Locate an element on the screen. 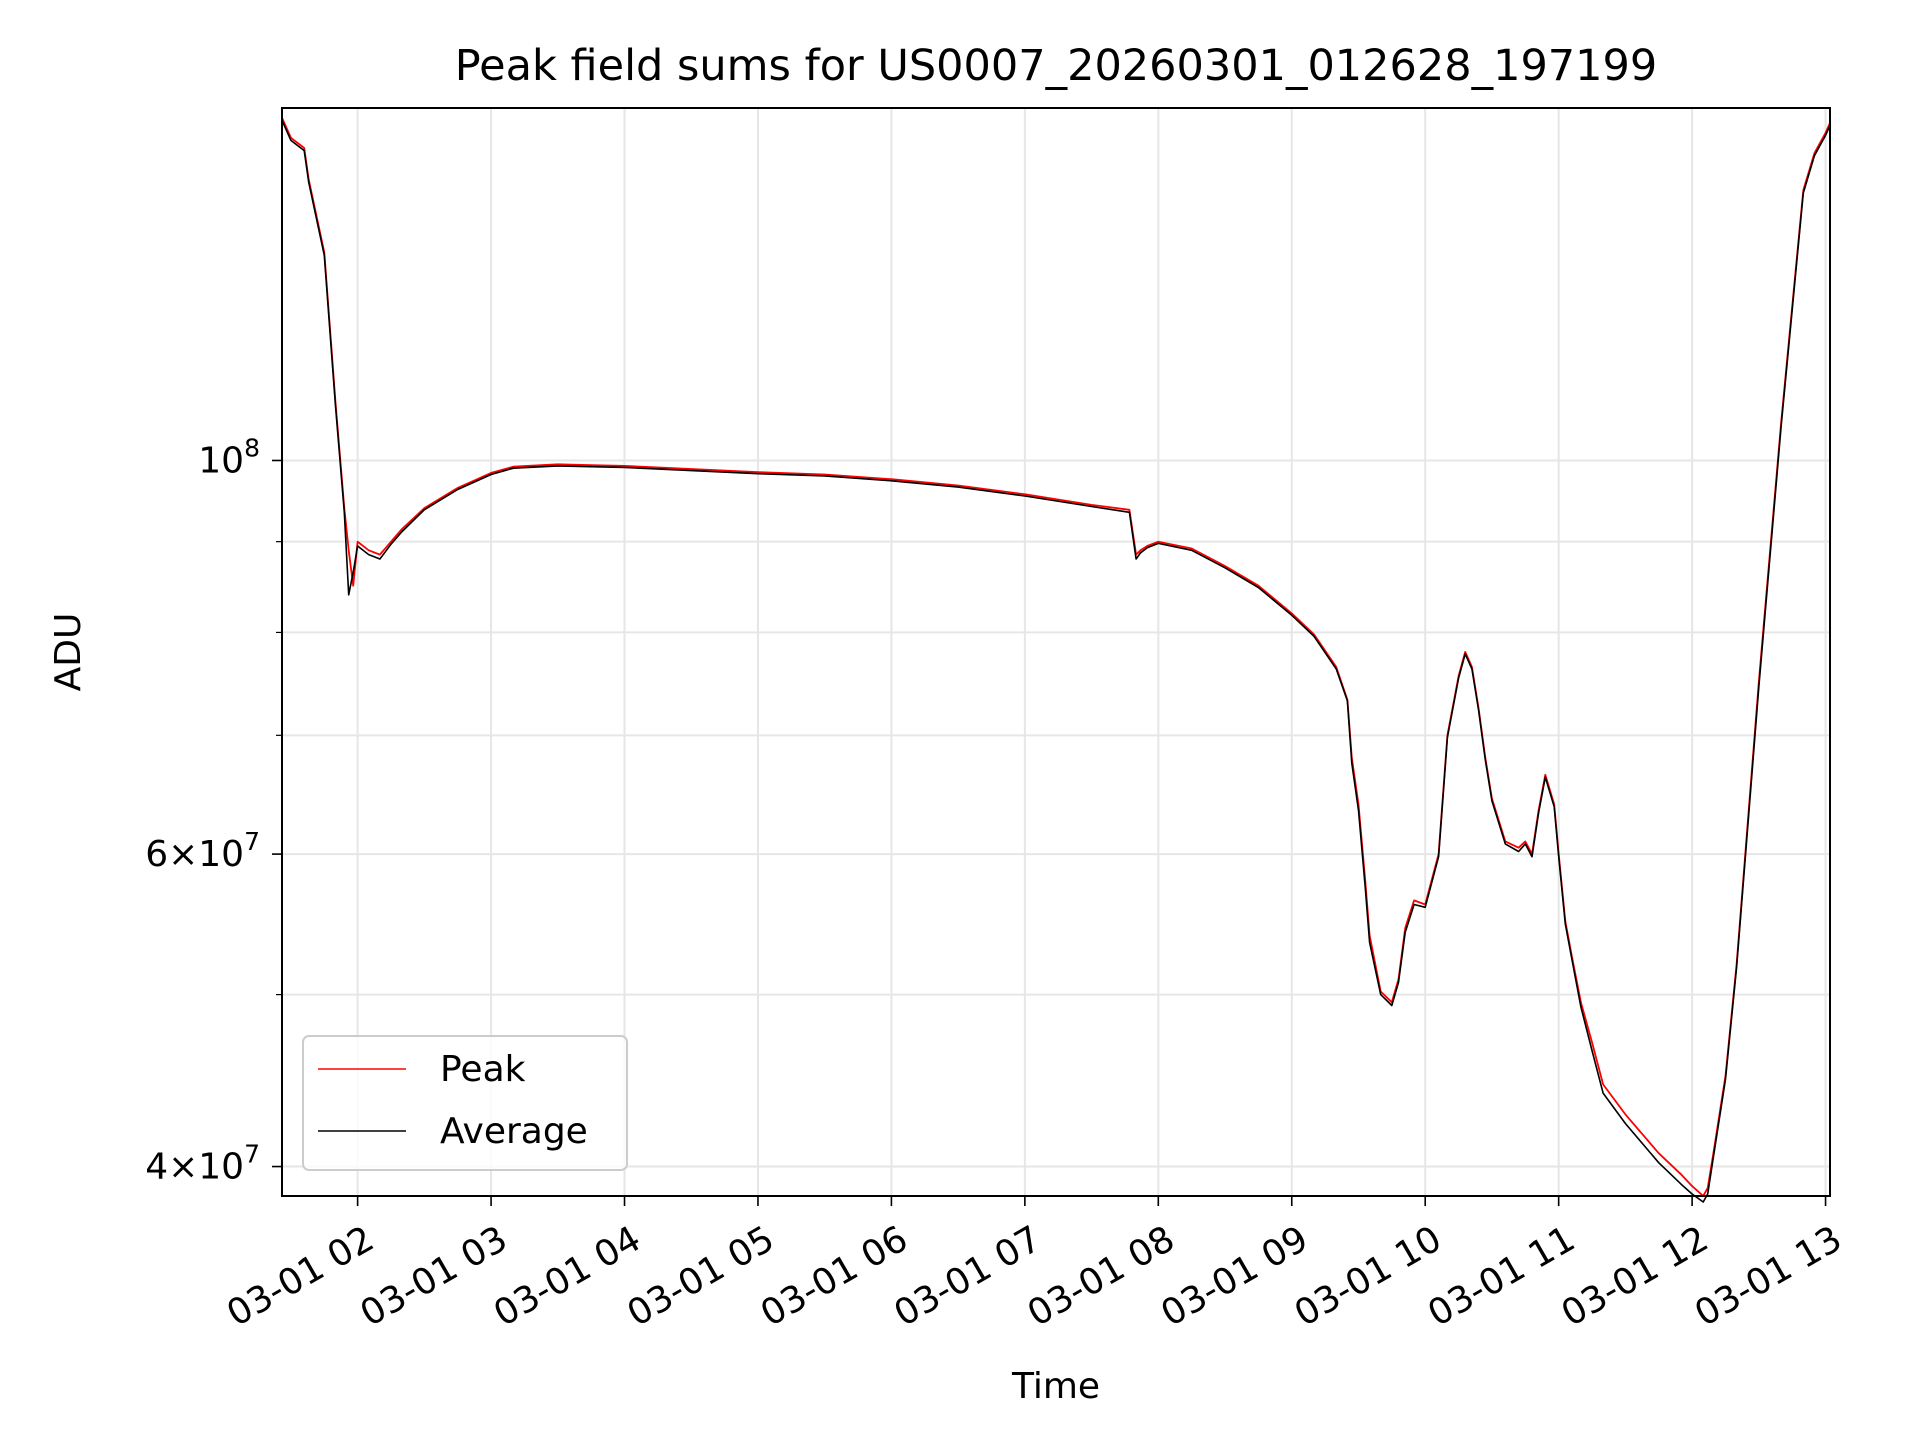 Image resolution: width=1920 pixels, height=1440 pixels. x-tick-label: 03-01 09 is located at coordinates (1234, 1276).